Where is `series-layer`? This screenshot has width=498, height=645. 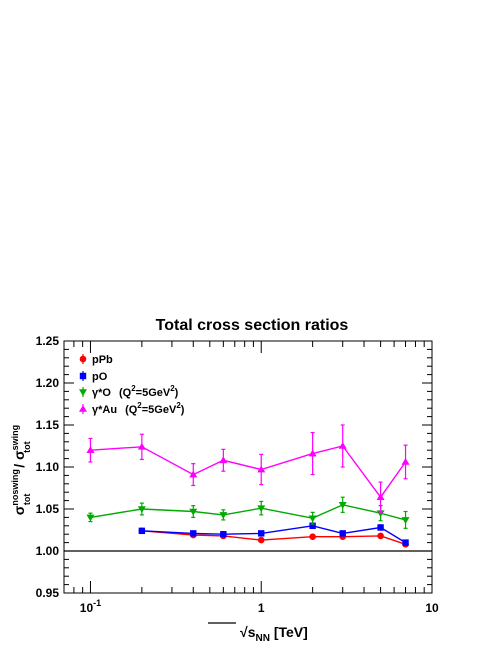
series-layer is located at coordinates (248, 486).